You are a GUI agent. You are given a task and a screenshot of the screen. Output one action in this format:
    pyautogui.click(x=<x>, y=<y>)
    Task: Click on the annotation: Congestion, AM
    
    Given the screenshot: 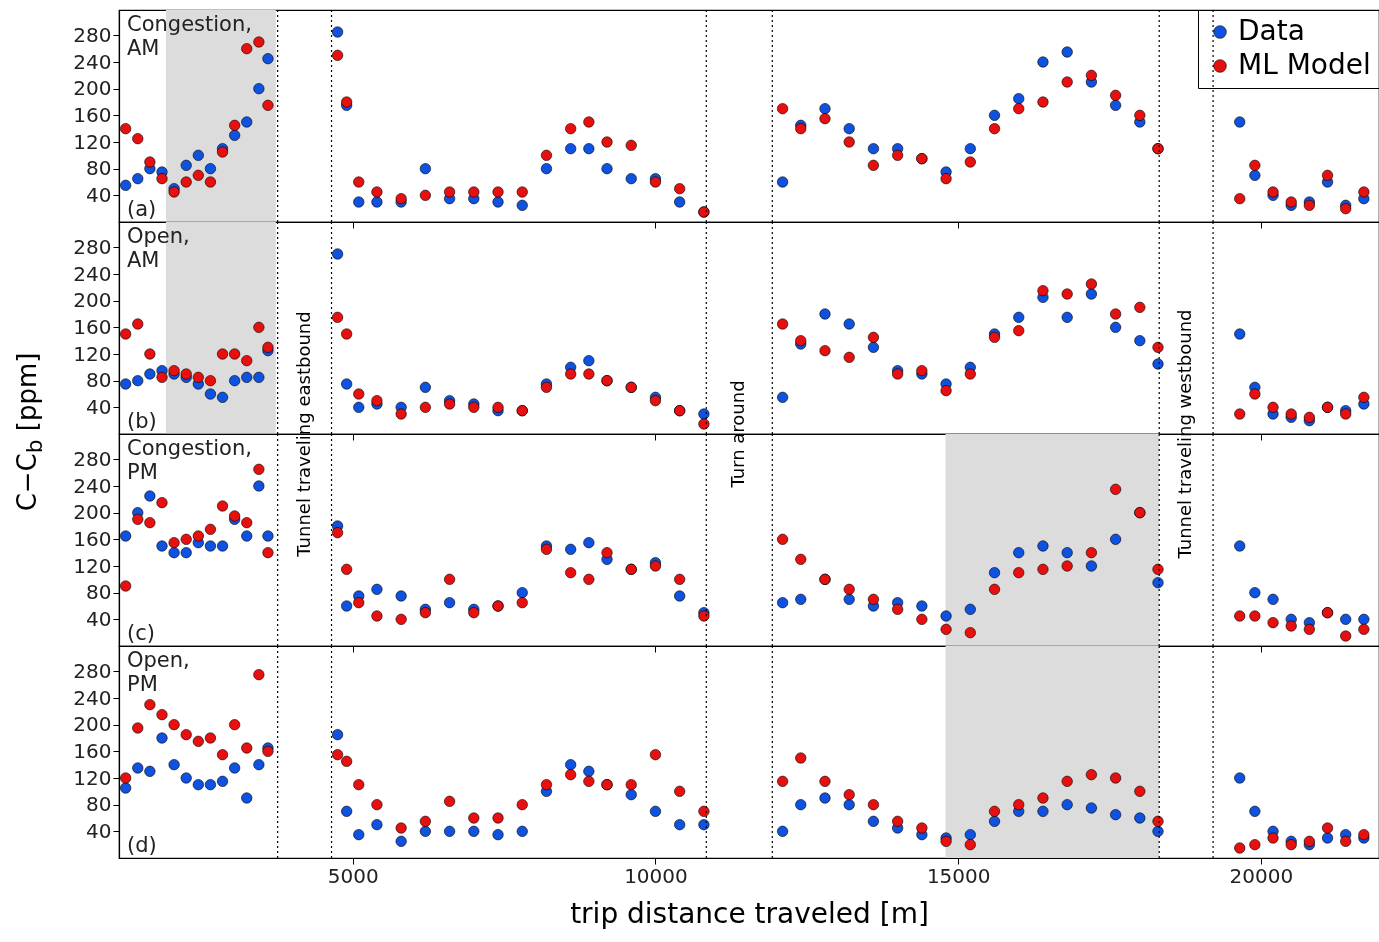 What is the action you would take?
    pyautogui.click(x=189, y=36)
    